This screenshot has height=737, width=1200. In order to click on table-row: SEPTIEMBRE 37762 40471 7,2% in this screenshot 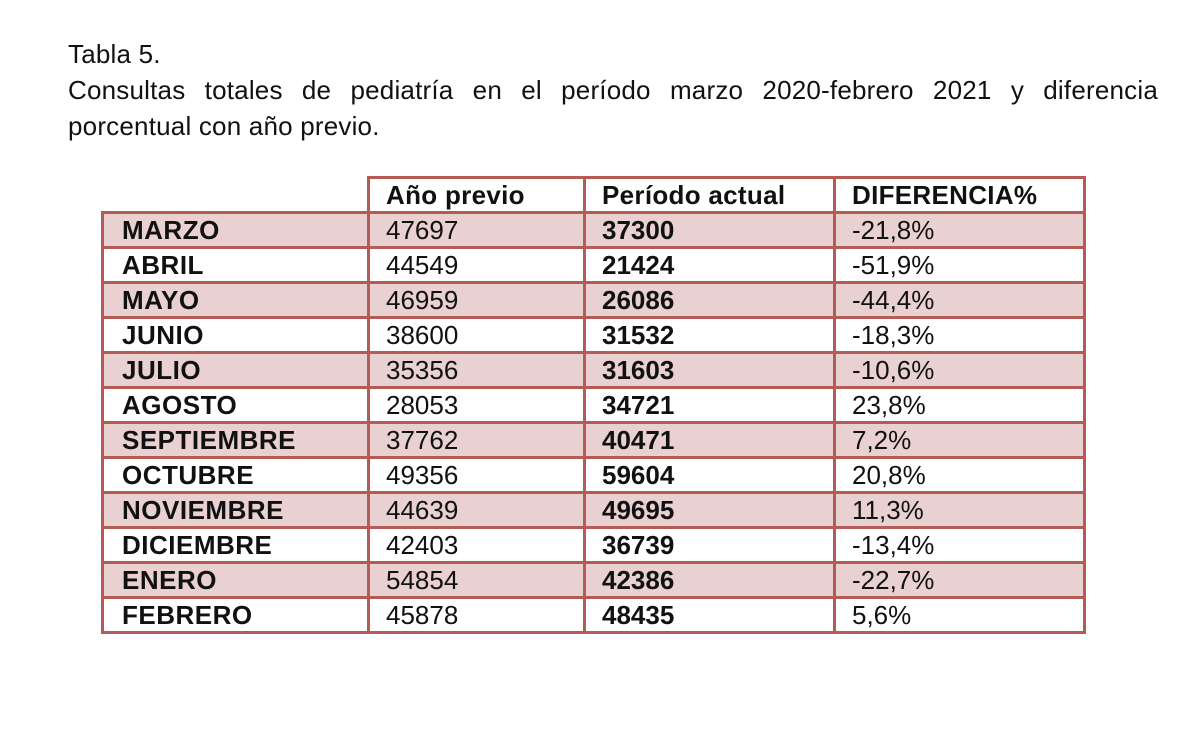, I will do `click(593, 440)`.